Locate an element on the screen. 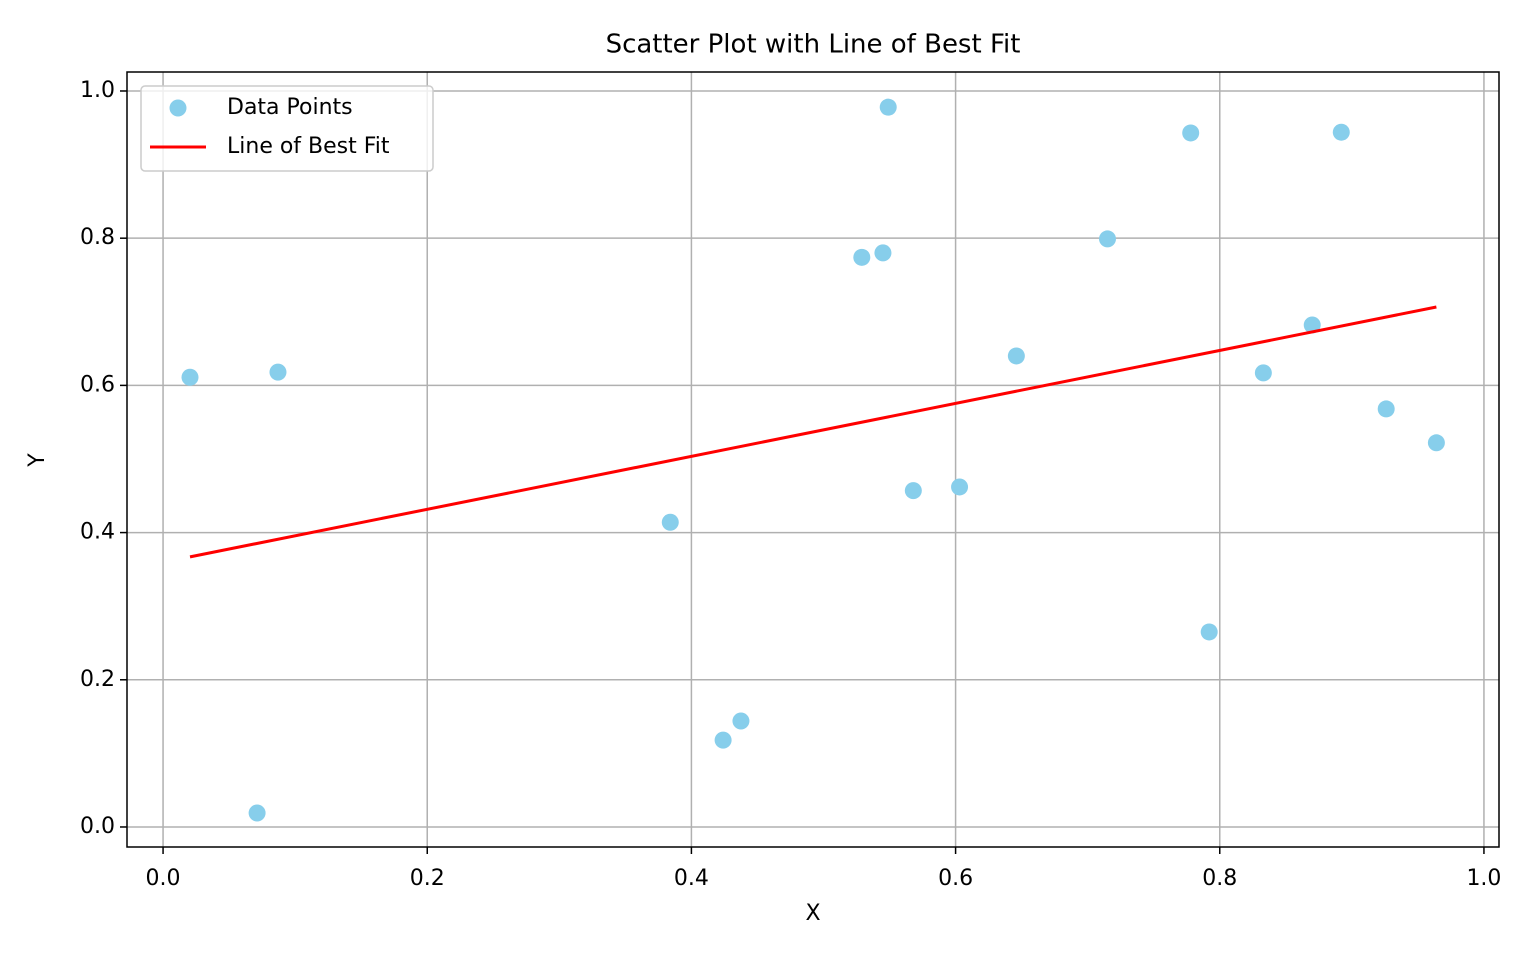 The width and height of the screenshot is (1536, 960). y-tick-label: 0.0 is located at coordinates (97, 826).